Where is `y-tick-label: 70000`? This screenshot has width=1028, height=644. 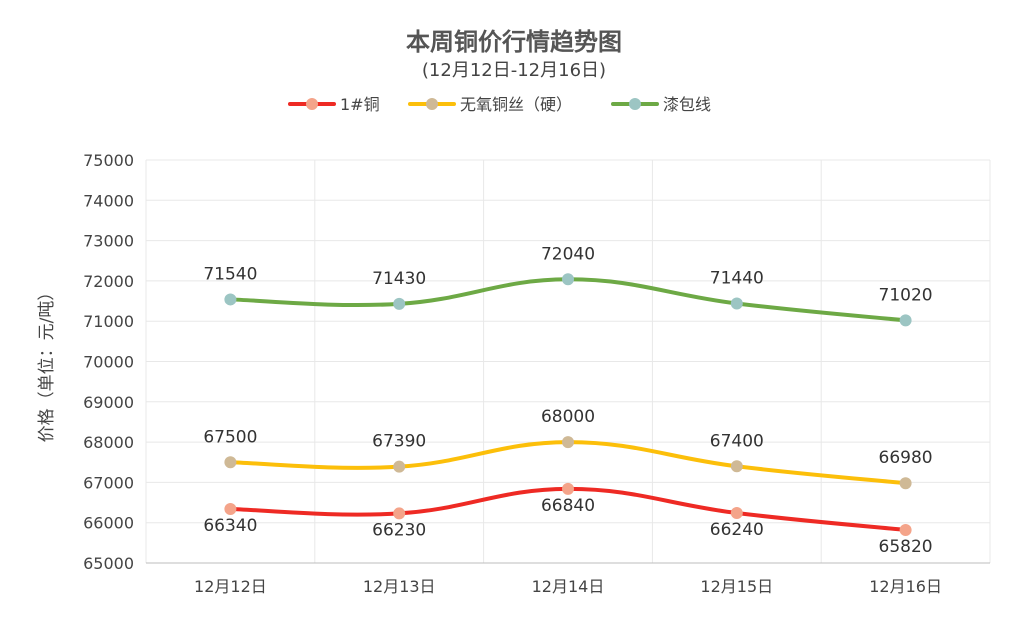
y-tick-label: 70000 is located at coordinates (108, 362).